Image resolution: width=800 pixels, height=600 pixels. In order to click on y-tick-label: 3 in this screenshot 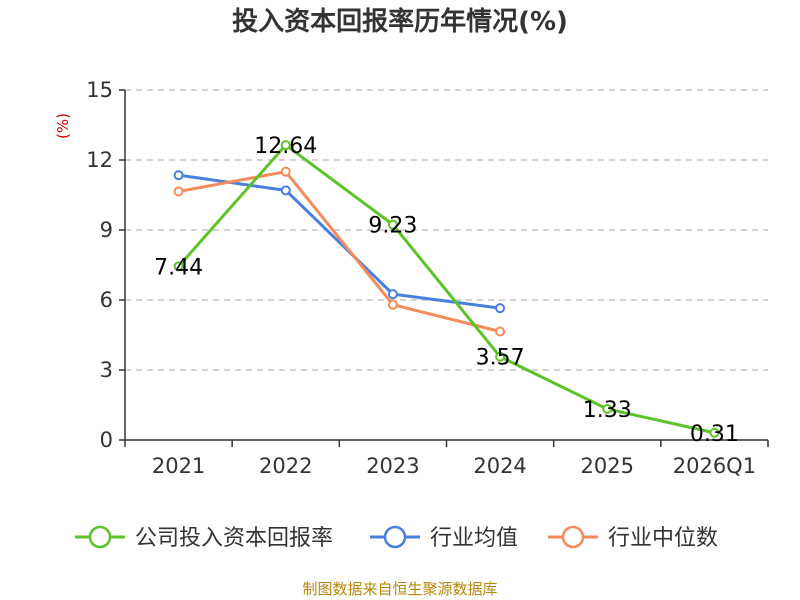, I will do `click(106, 370)`.